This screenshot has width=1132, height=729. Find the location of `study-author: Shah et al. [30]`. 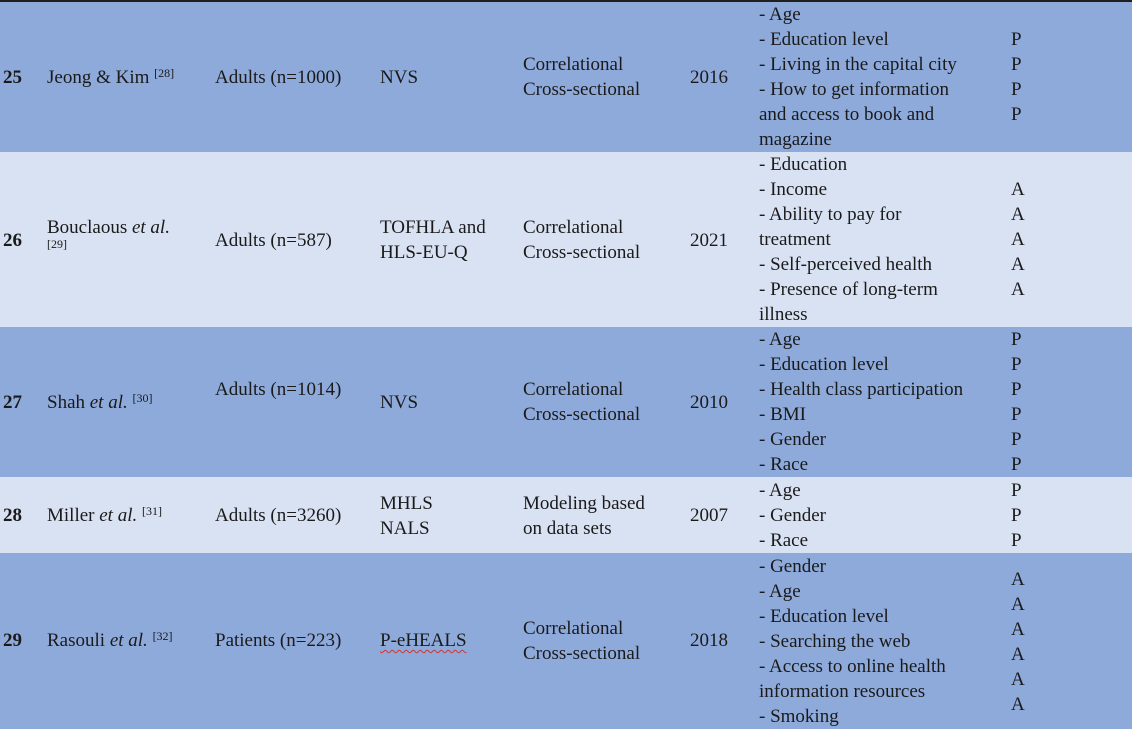

study-author: Shah et al. [30] is located at coordinates (100, 402).